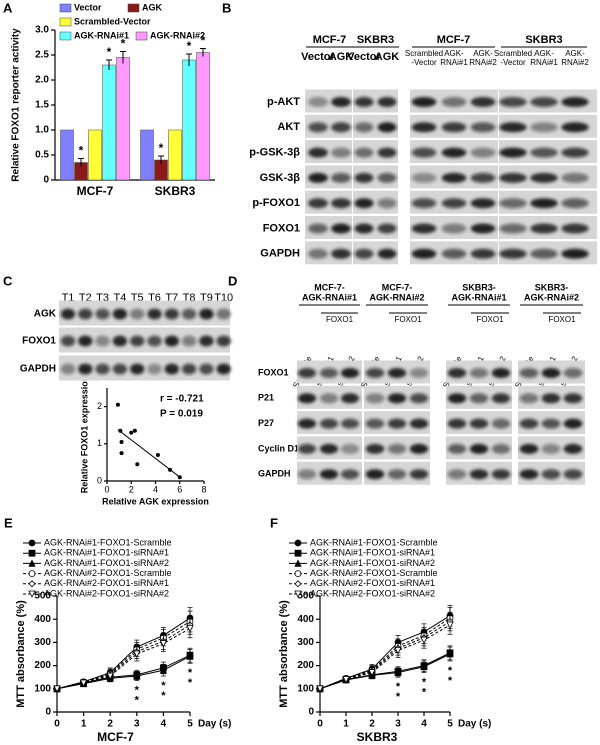 The height and width of the screenshot is (745, 600). What do you see at coordinates (45, 314) in the screenshot?
I see `row-label: AGK` at bounding box center [45, 314].